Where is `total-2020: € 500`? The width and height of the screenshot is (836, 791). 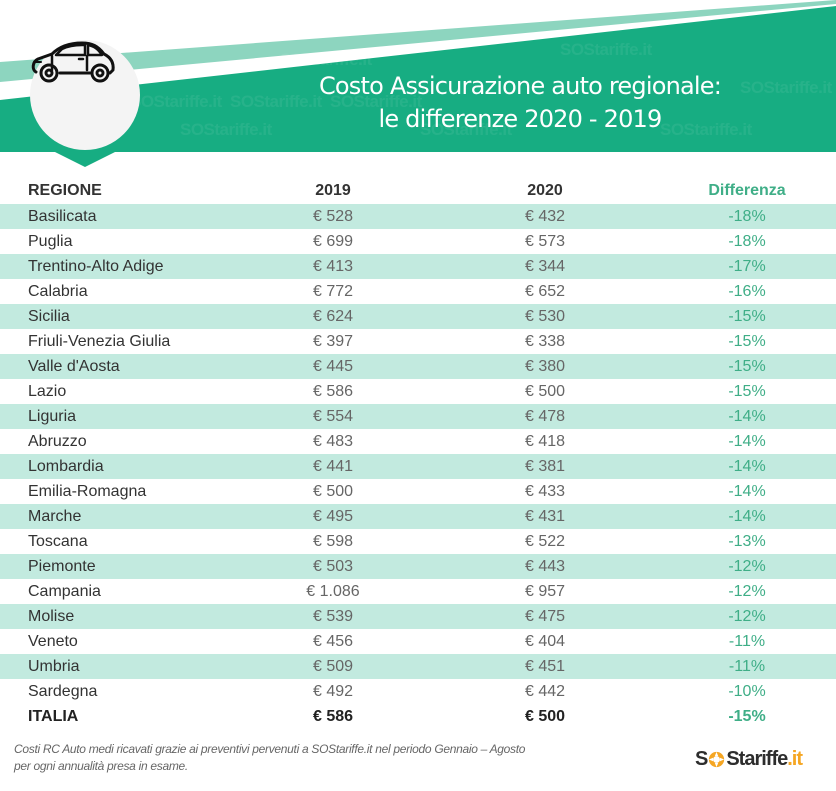
total-2020: € 500 is located at coordinates (545, 716).